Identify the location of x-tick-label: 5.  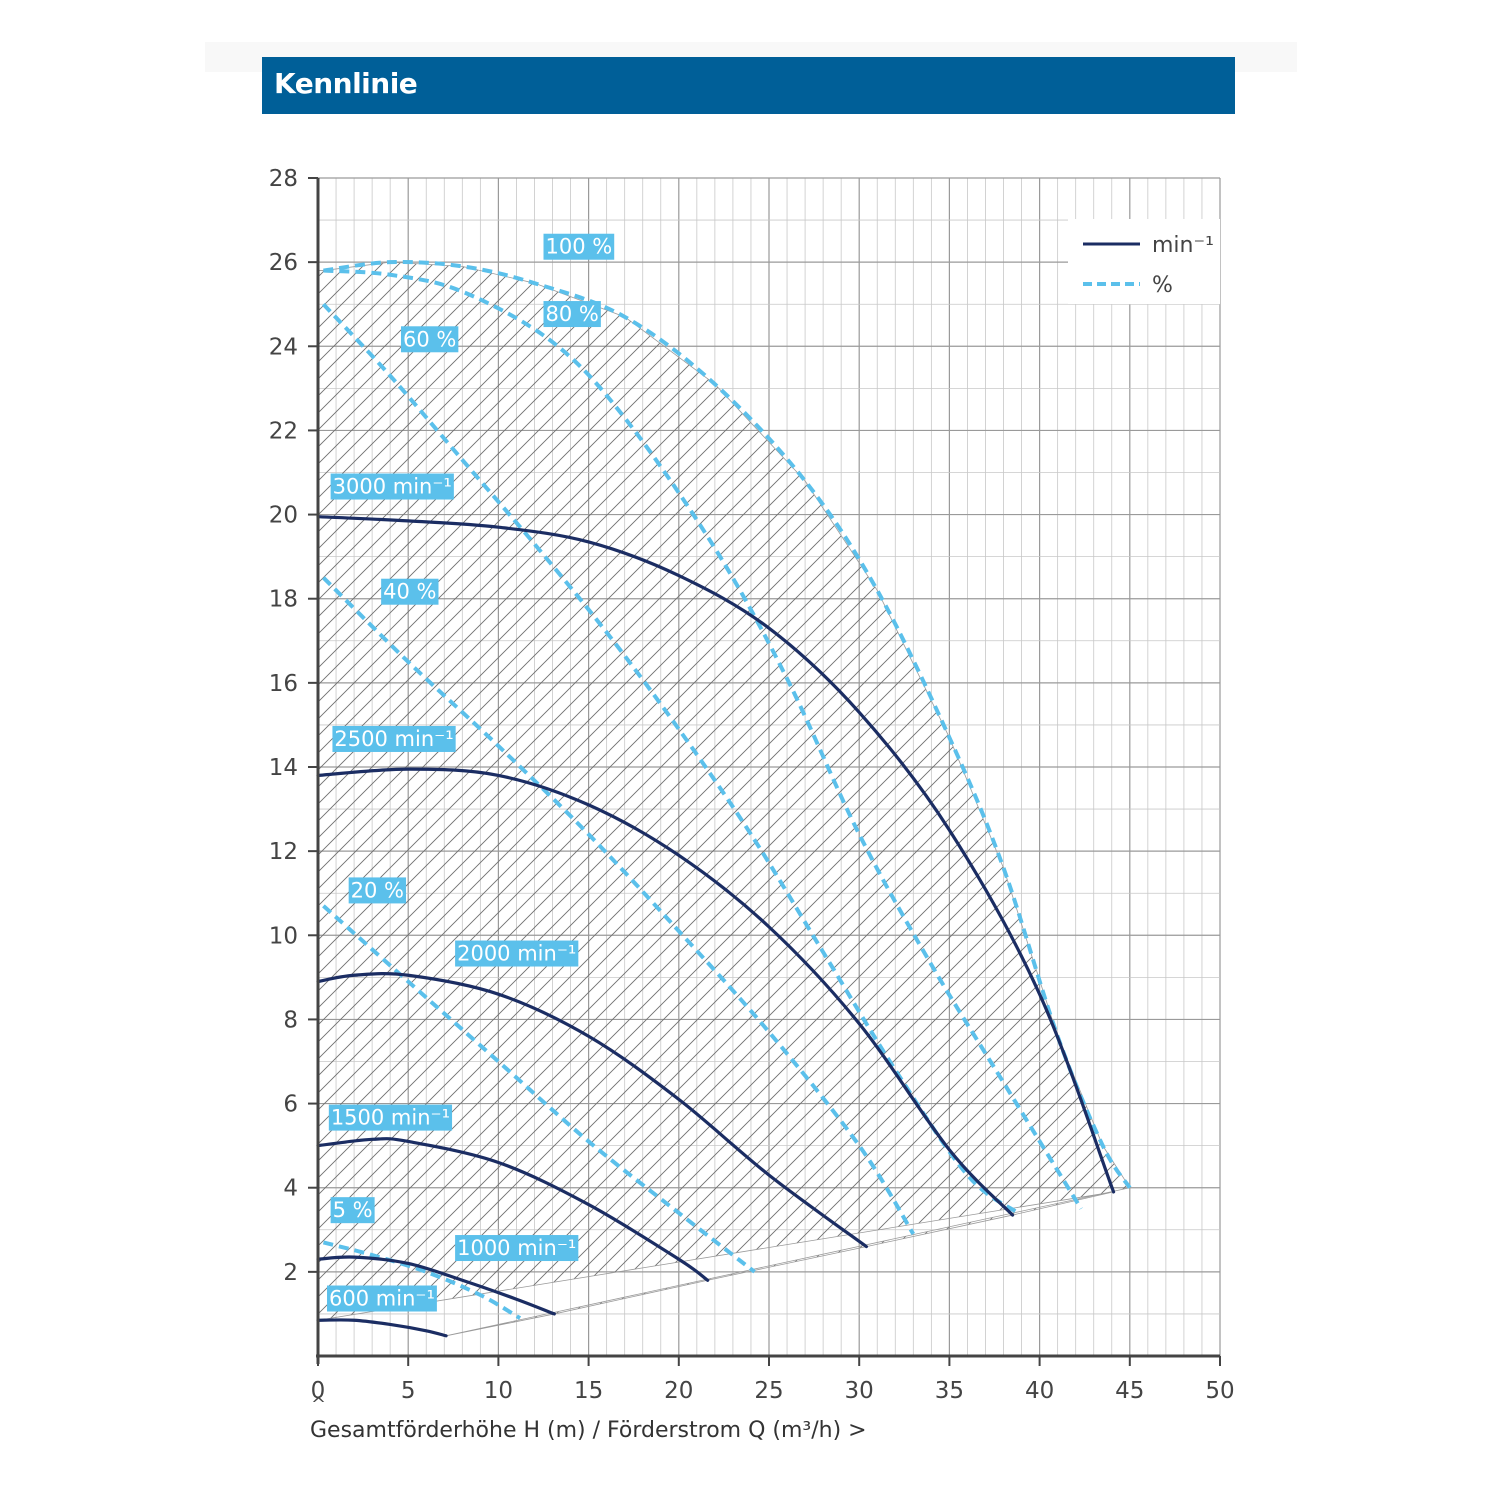
(408, 1391).